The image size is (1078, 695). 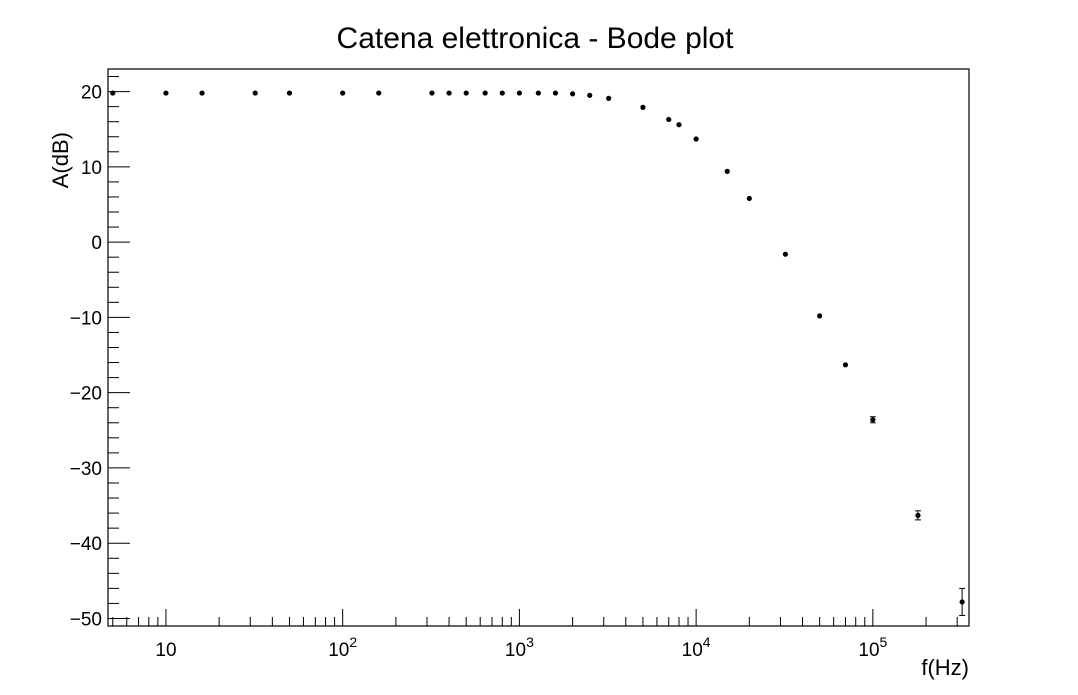 What do you see at coordinates (119, 347) in the screenshot?
I see `y-axis-ticks` at bounding box center [119, 347].